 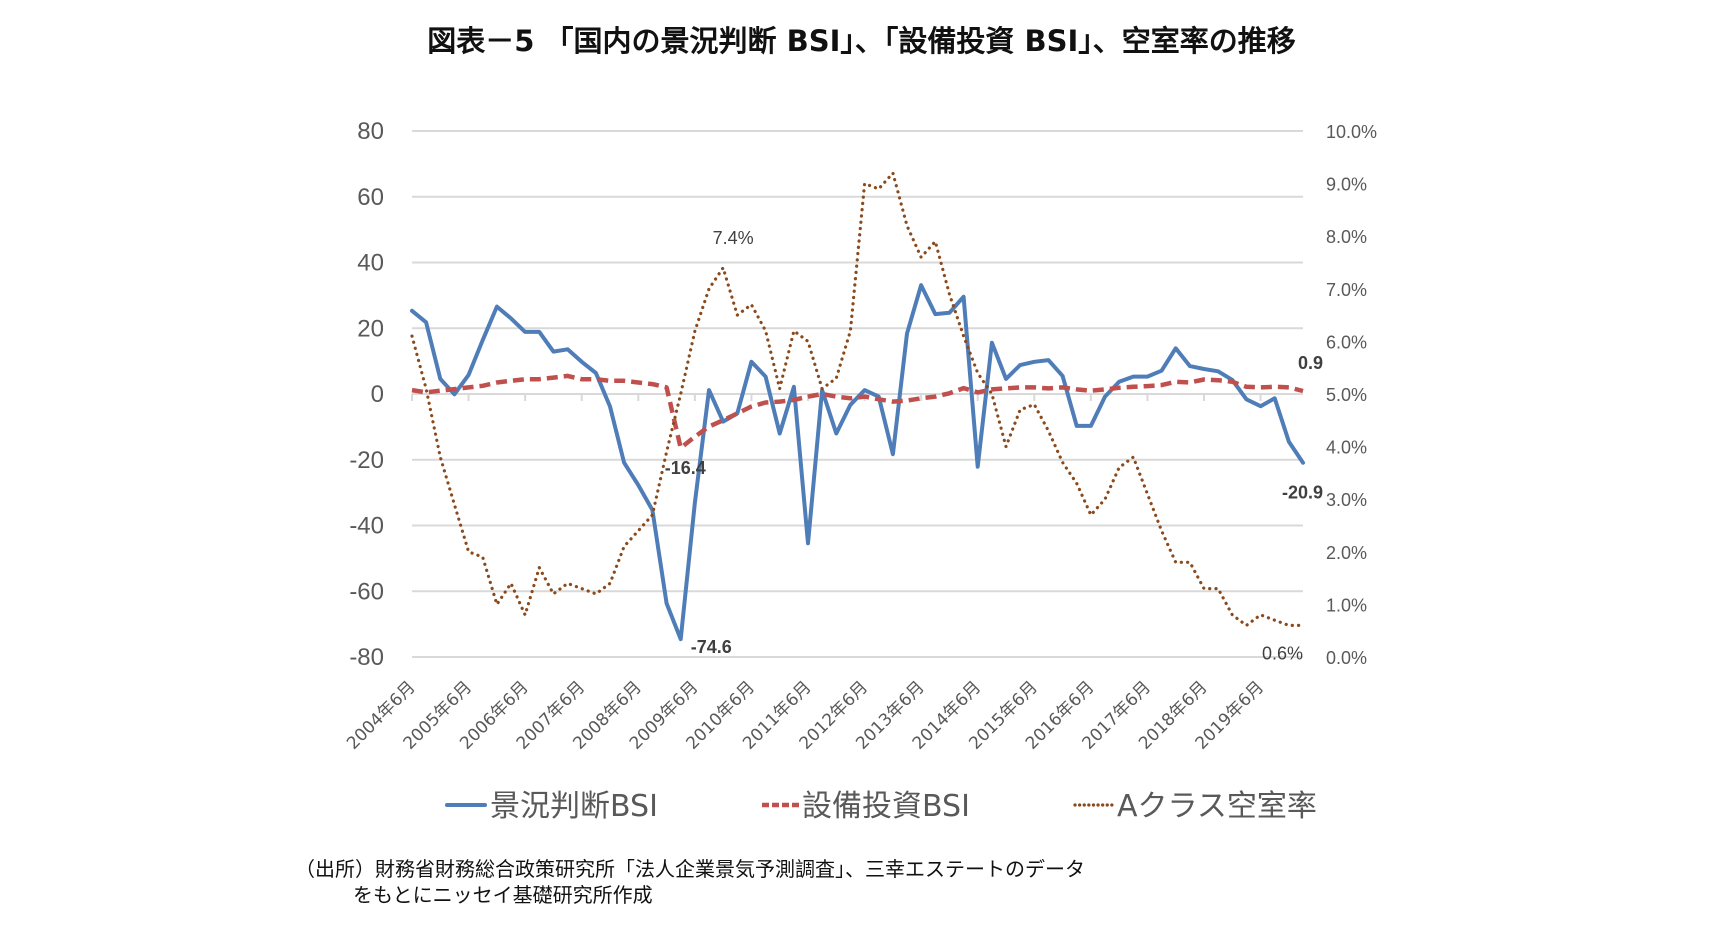 What do you see at coordinates (711, 647) in the screenshot?
I see `data-label: -74.6` at bounding box center [711, 647].